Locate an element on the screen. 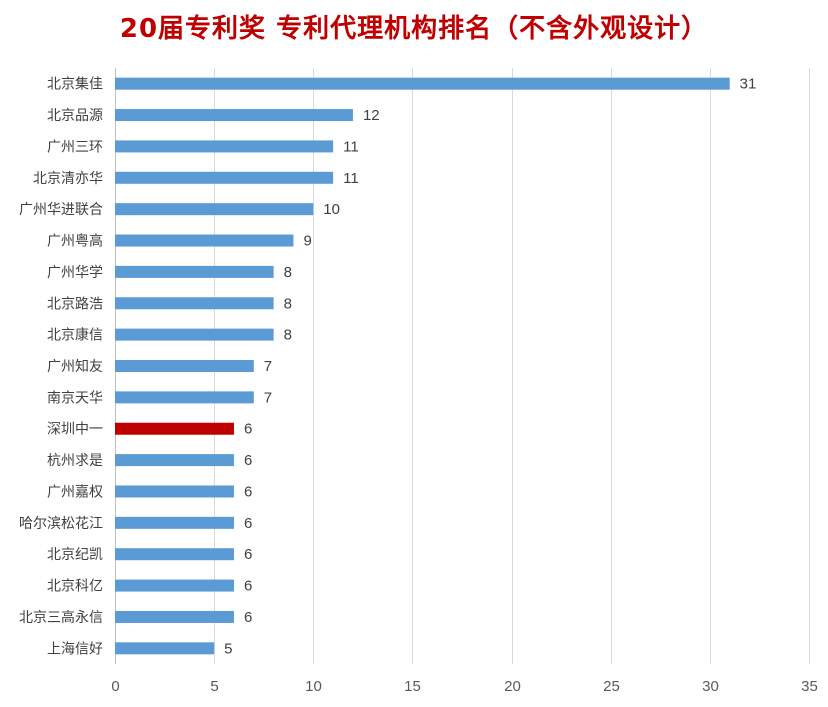  category-label: 广州知友 is located at coordinates (75, 366).